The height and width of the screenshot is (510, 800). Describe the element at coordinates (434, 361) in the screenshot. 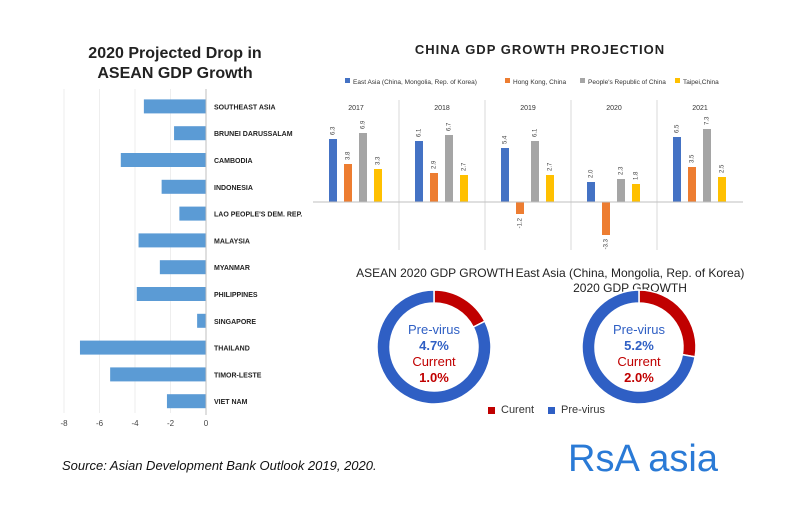

I see `asean-current-label: Current` at that location.